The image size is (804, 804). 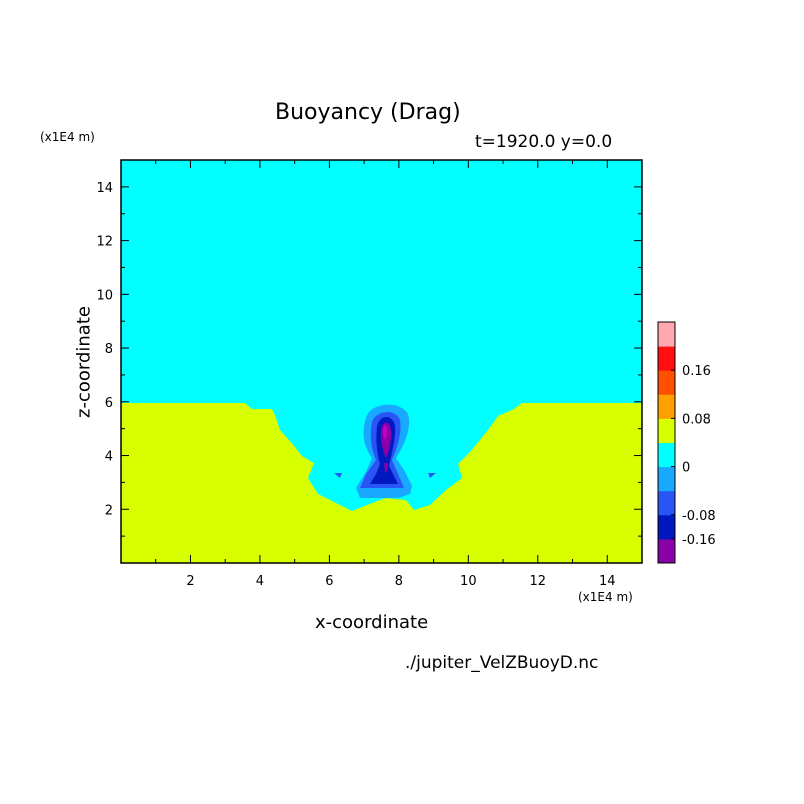 I want to click on chart-subtitle: t=1920.0 y=0.0, so click(x=544, y=142).